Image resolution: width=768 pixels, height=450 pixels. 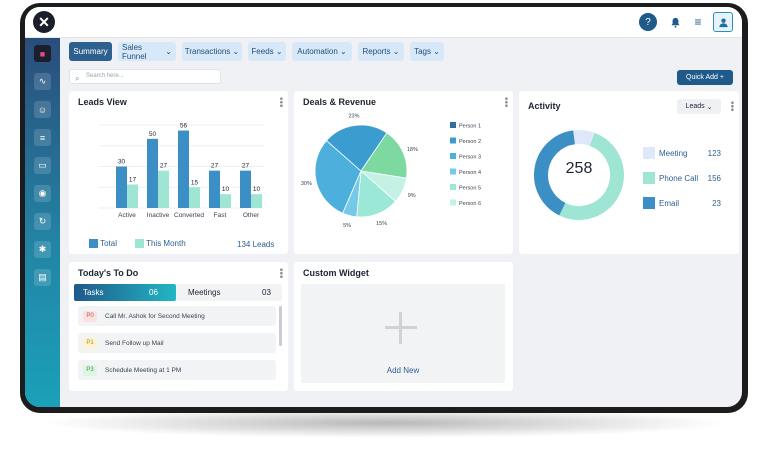 I want to click on add-new-label: Add New, so click(x=403, y=370).